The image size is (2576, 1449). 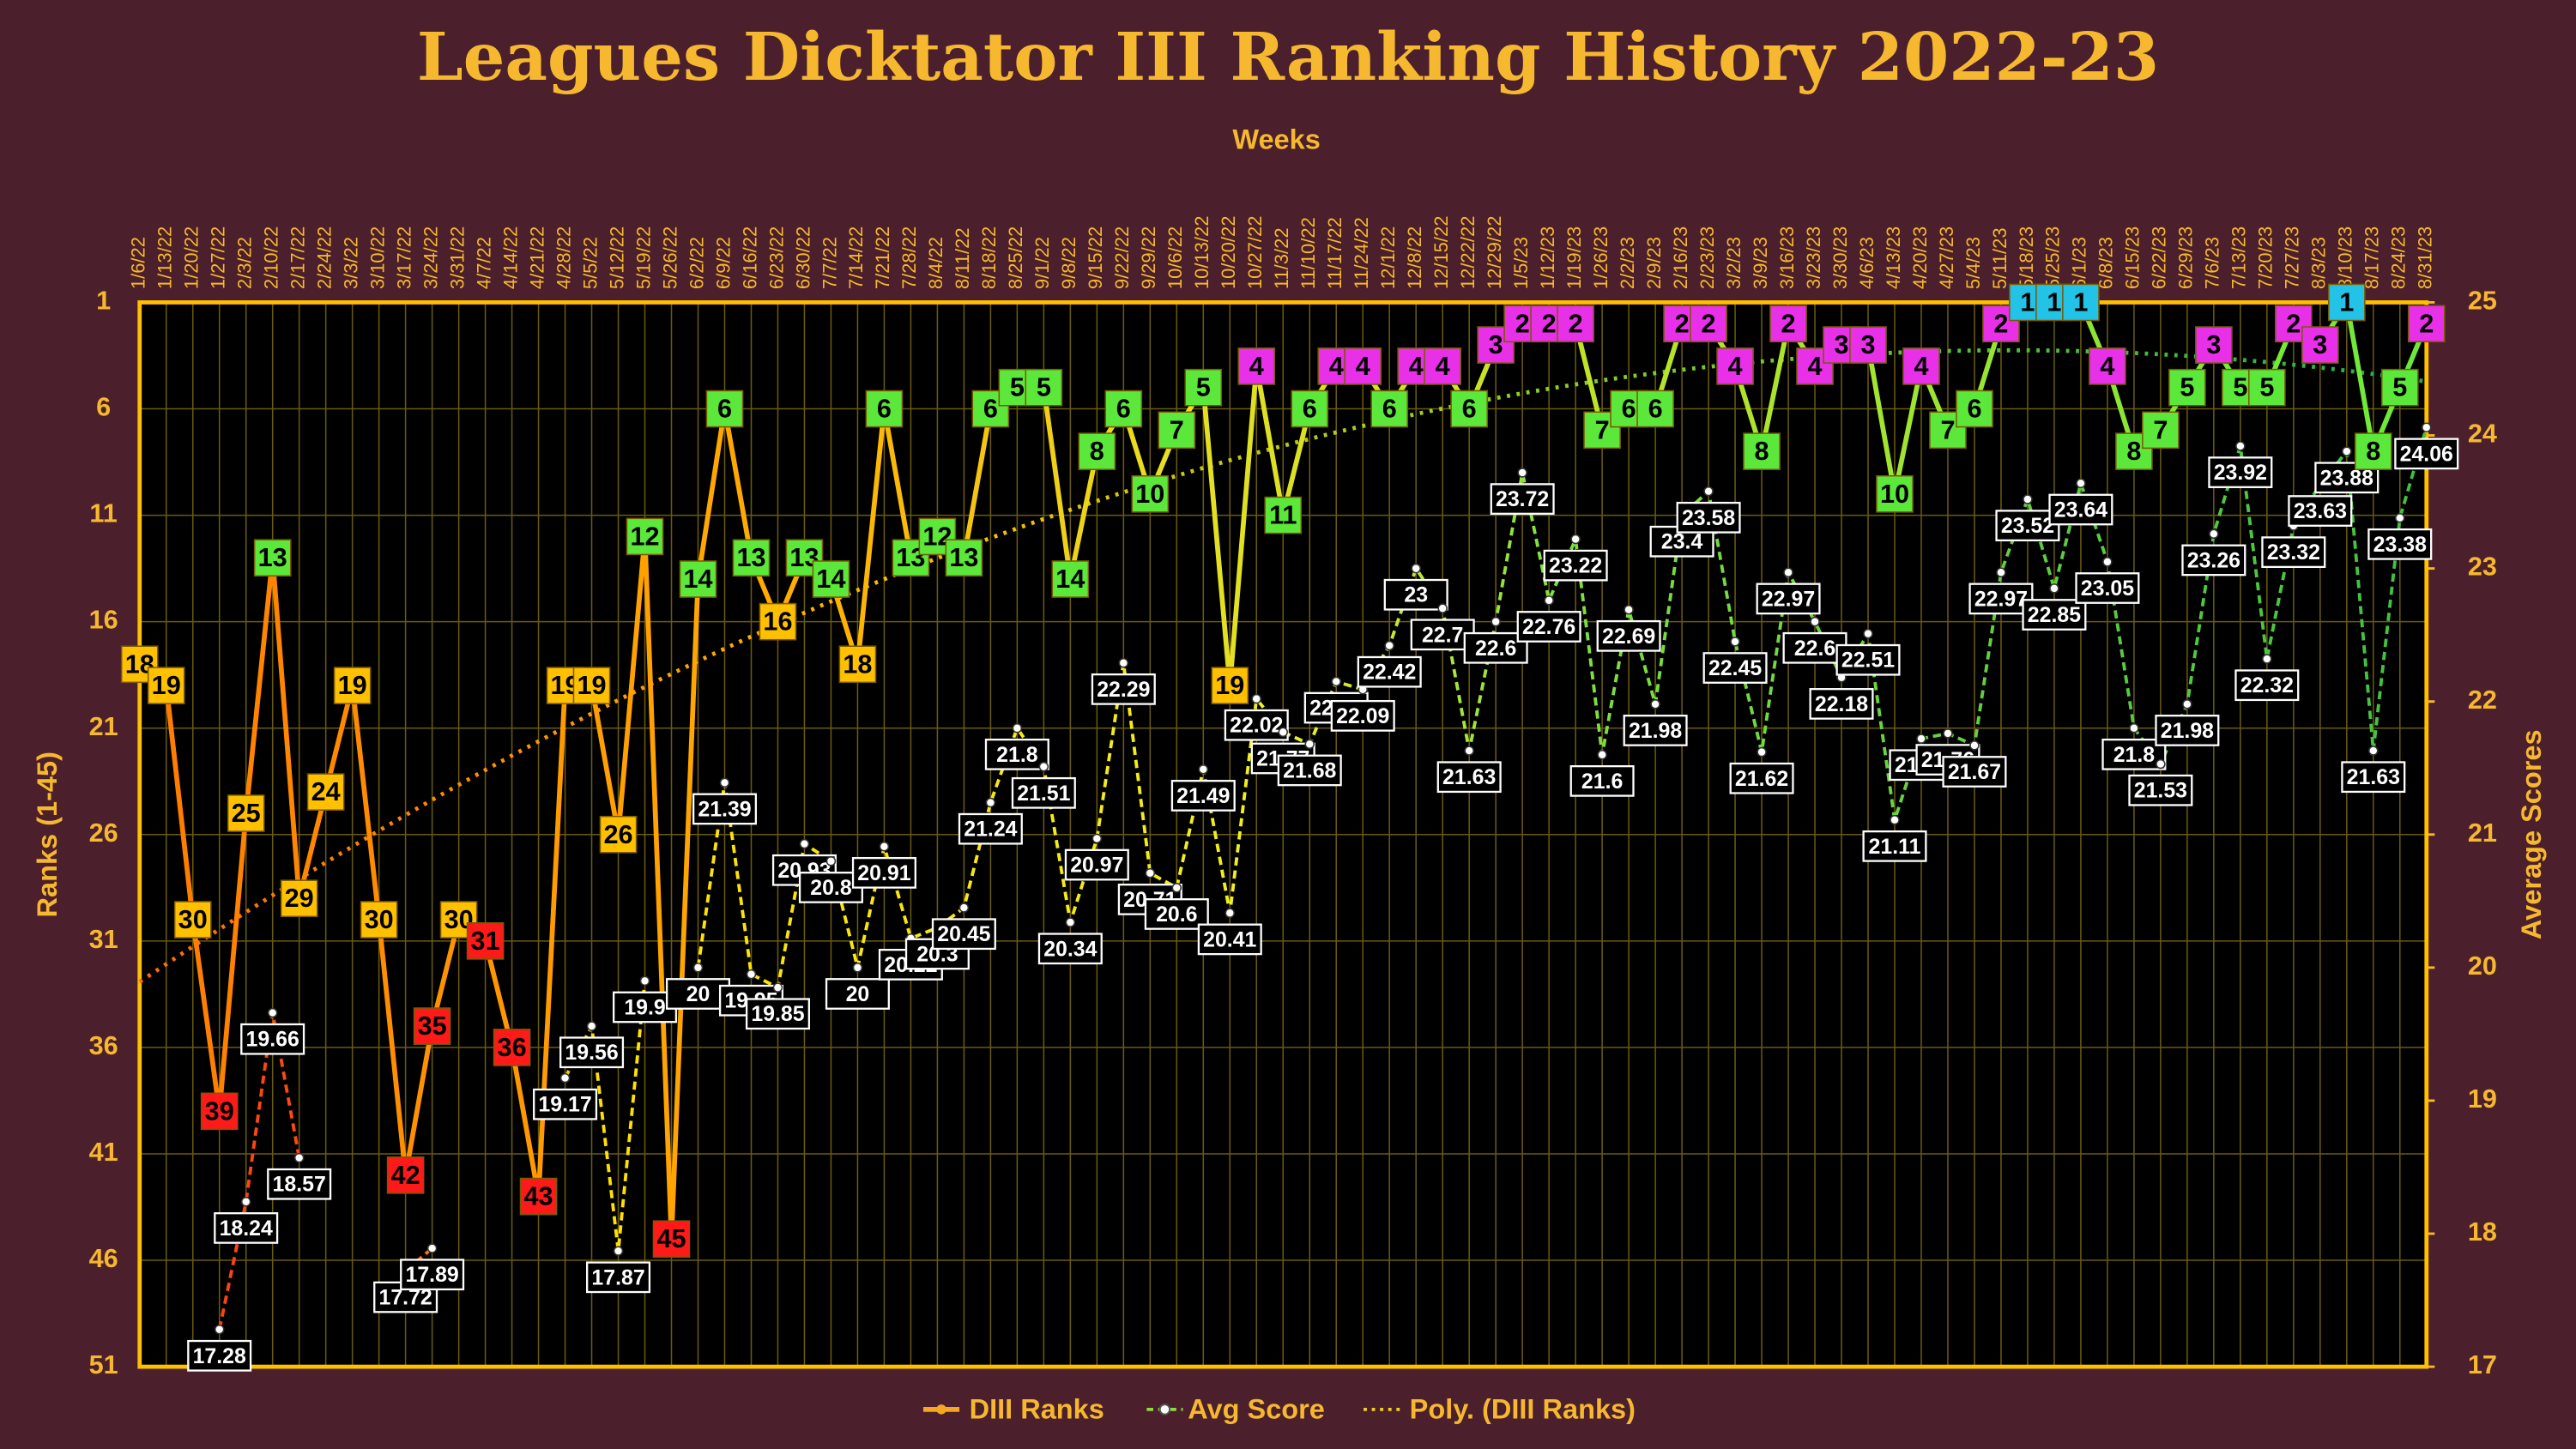 I want to click on avg-label: 20.34, so click(x=1070, y=949).